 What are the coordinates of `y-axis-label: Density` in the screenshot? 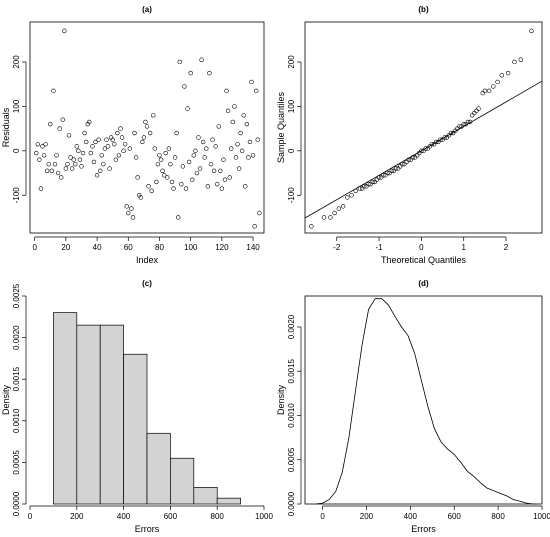 It's located at (281, 399).